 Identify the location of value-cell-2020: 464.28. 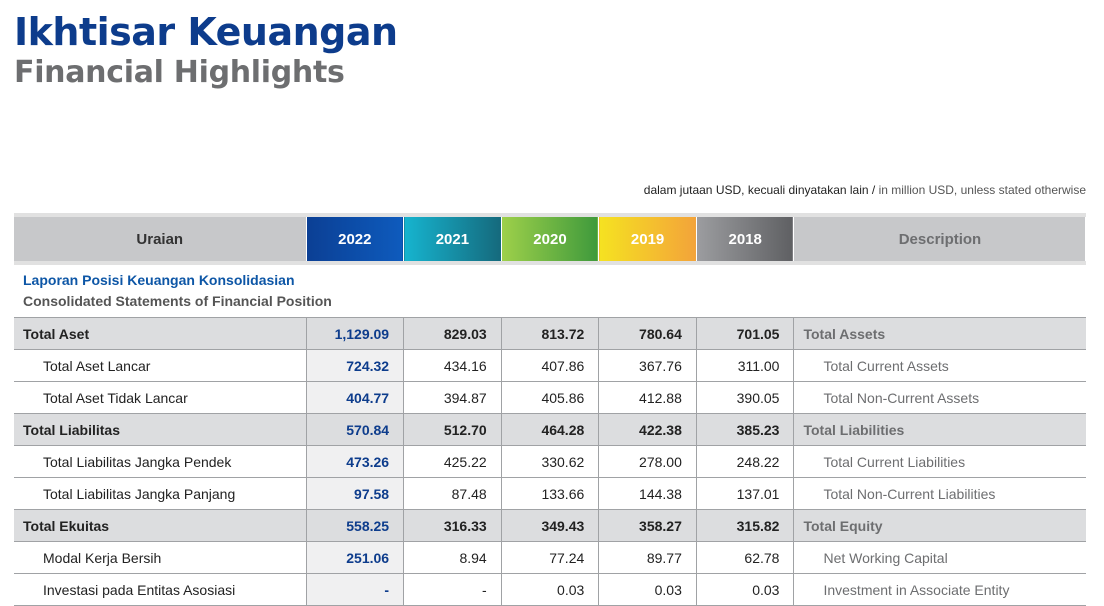
(550, 429).